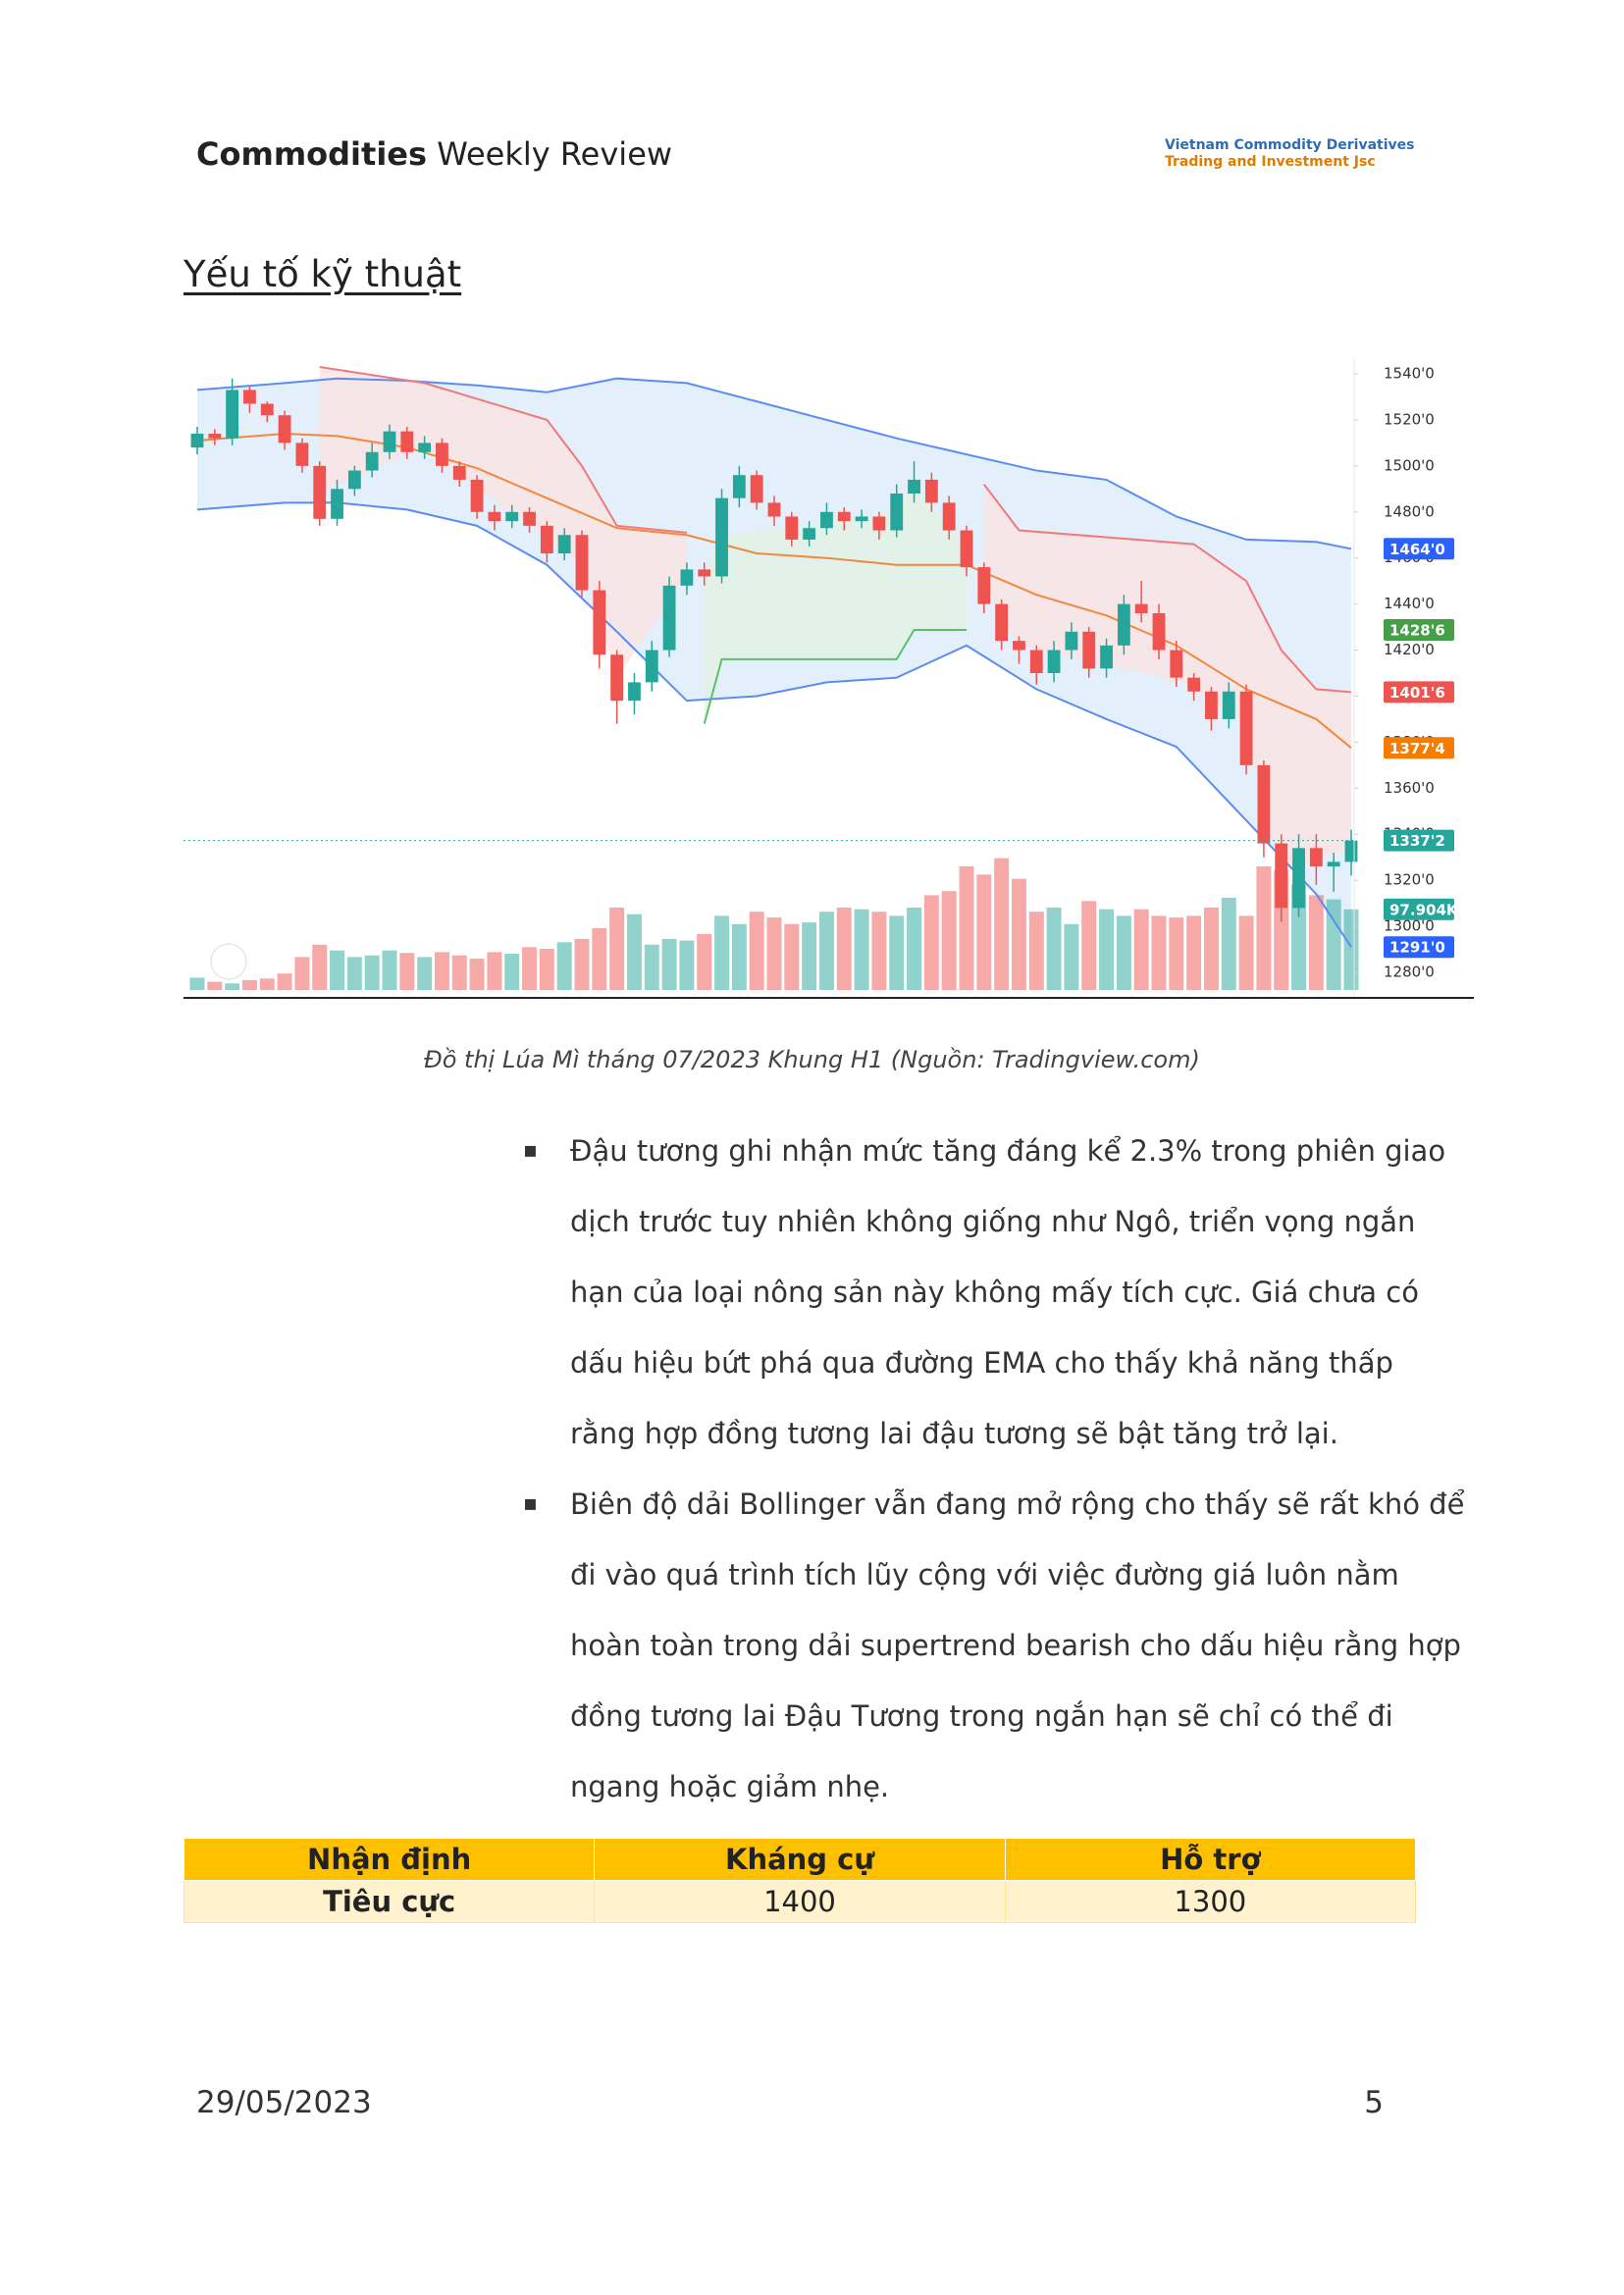 The width and height of the screenshot is (1624, 2295). What do you see at coordinates (1424, 910) in the screenshot?
I see `price-tag-label: 97.904K` at bounding box center [1424, 910].